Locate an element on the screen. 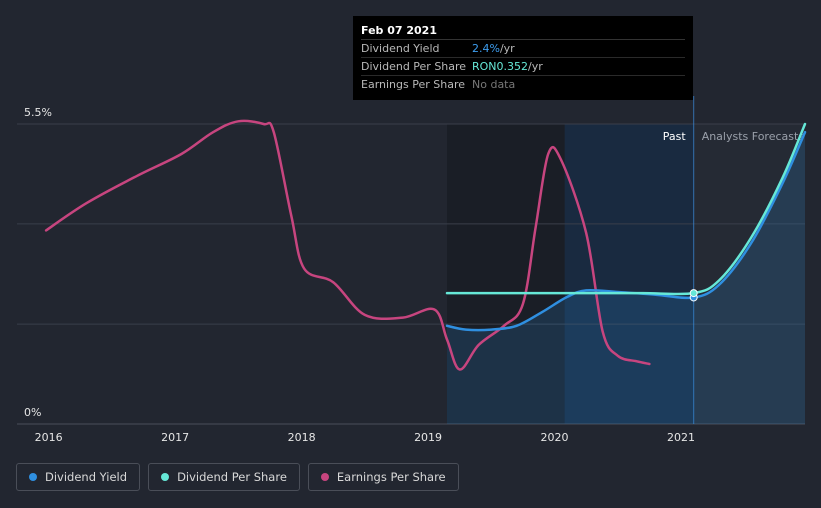  legend-earnings-per-share: Earnings Per Share is located at coordinates (383, 477).